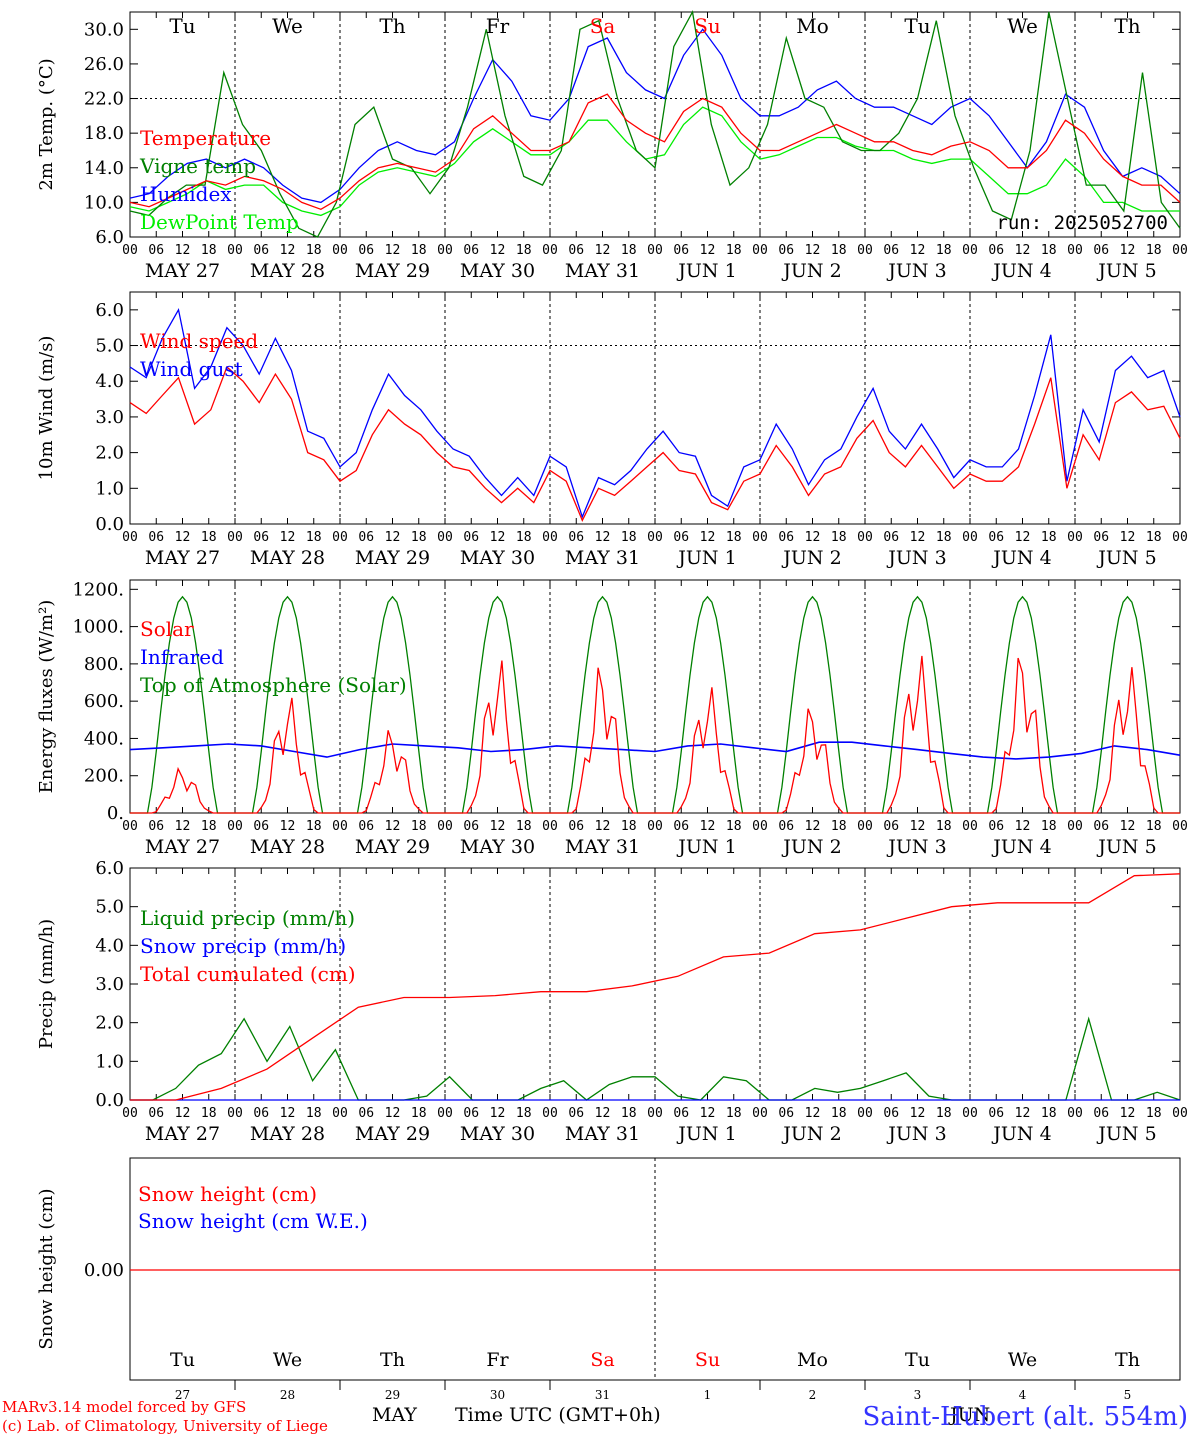 Image resolution: width=1194 pixels, height=1440 pixels. Describe the element at coordinates (392, 26) in the screenshot. I see `day-label: Th` at that location.